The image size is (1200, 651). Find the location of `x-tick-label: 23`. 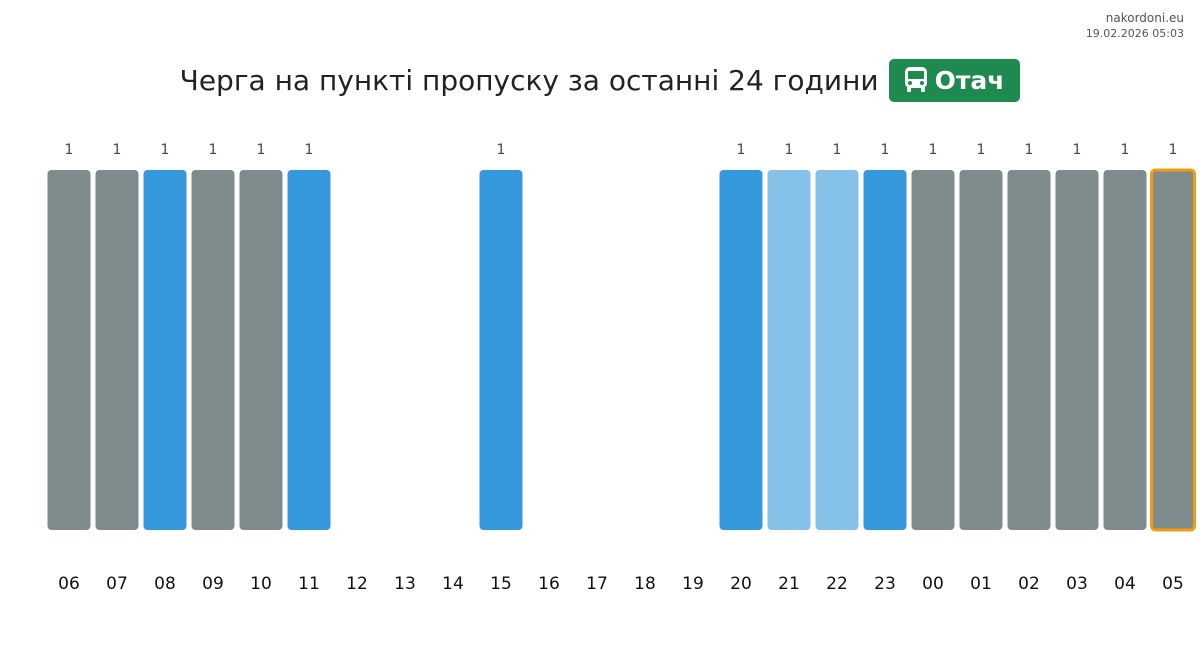

x-tick-label: 23 is located at coordinates (885, 584).